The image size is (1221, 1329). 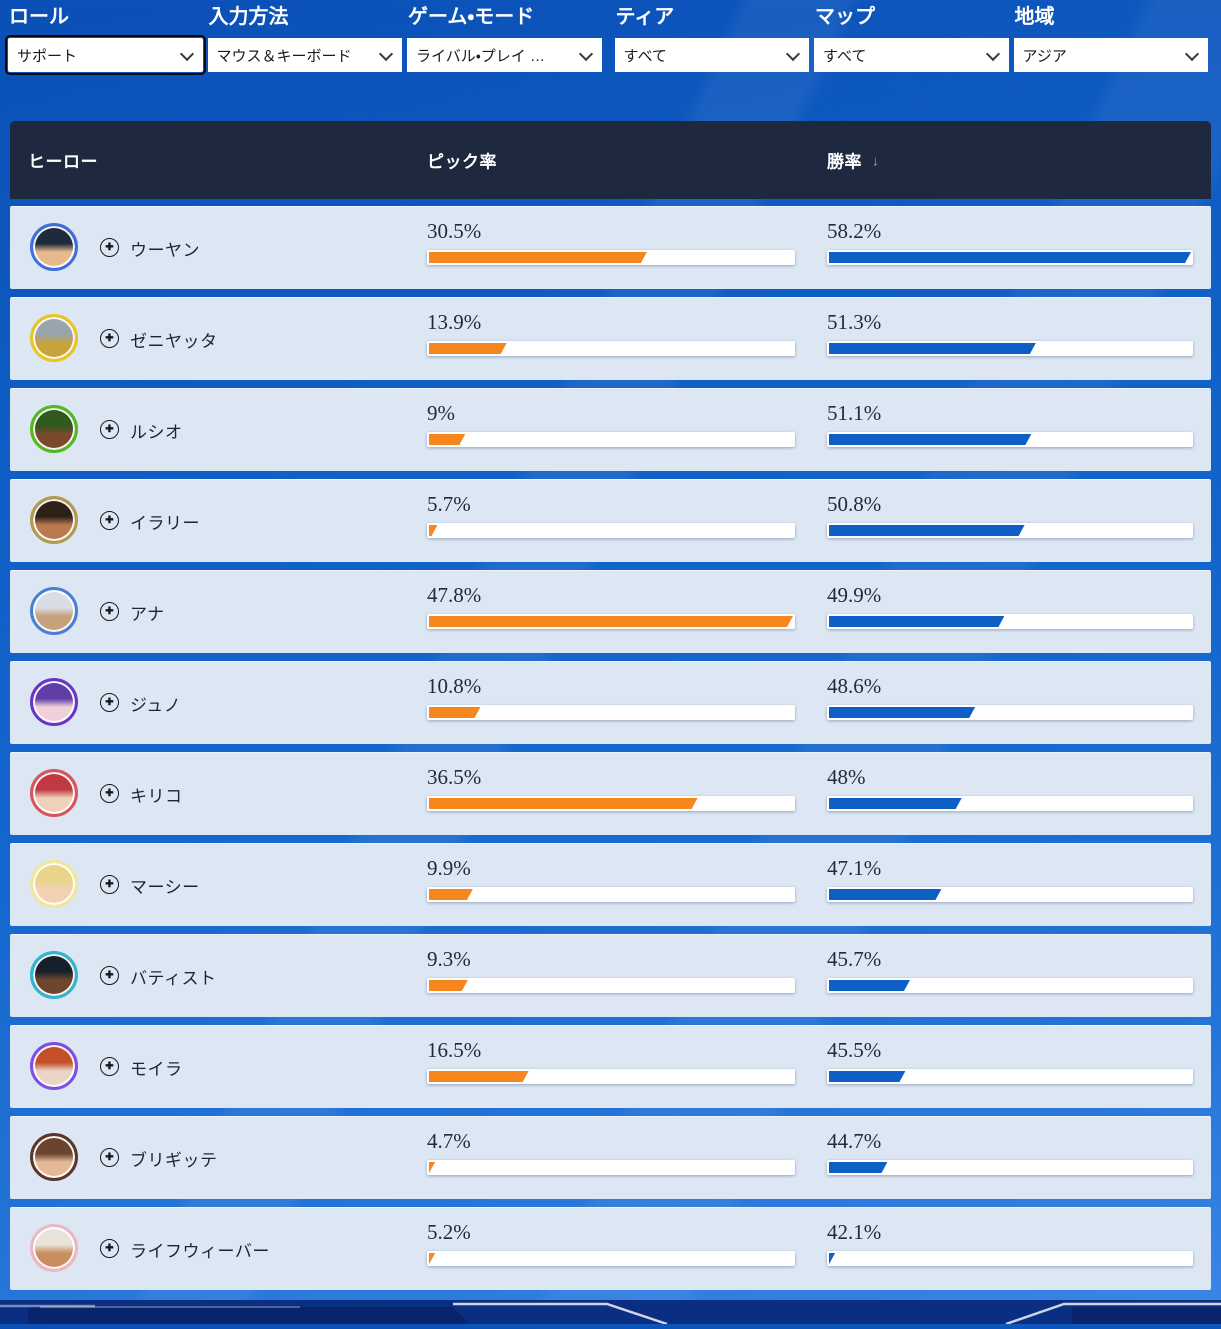 I want to click on filter-group-5: 地域 アジア, so click(x=1110, y=38).